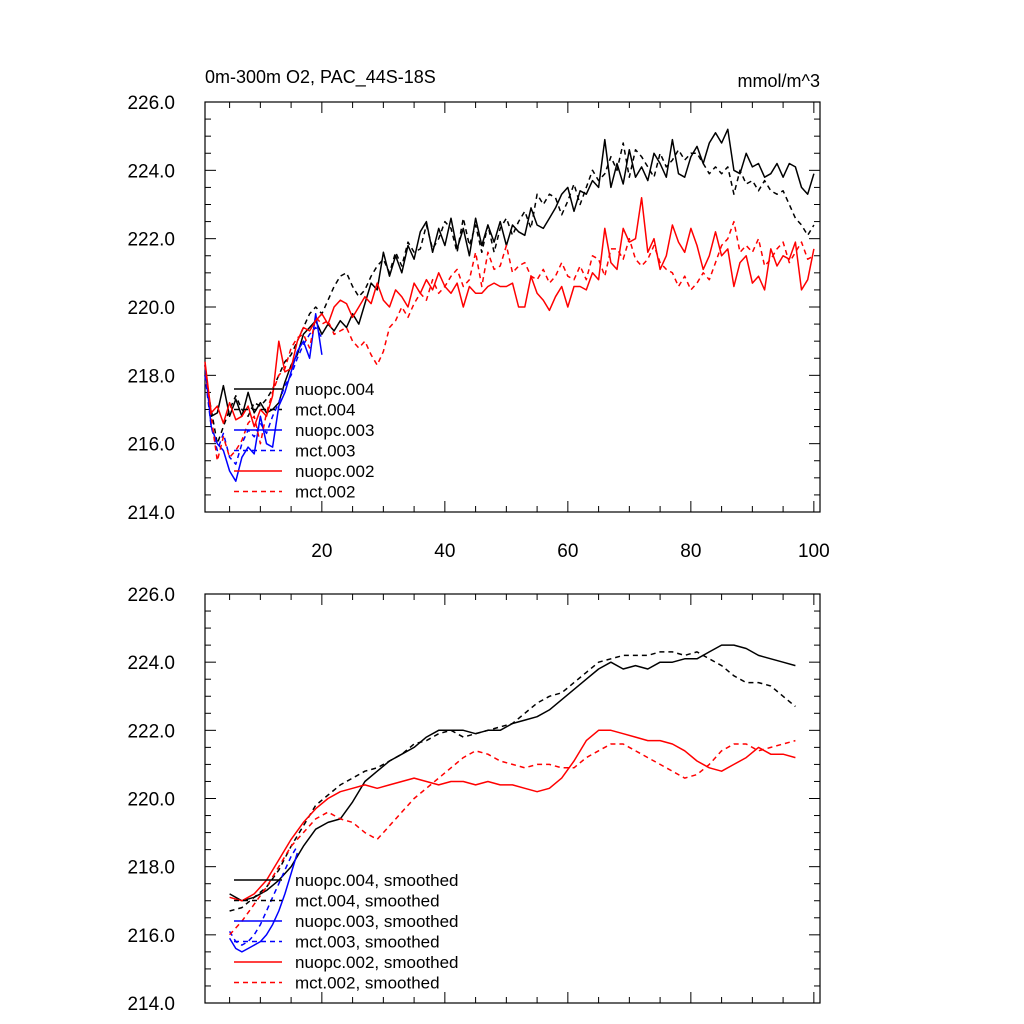  What do you see at coordinates (377, 921) in the screenshot?
I see `legend-label: nuopc.003, smoothed` at bounding box center [377, 921].